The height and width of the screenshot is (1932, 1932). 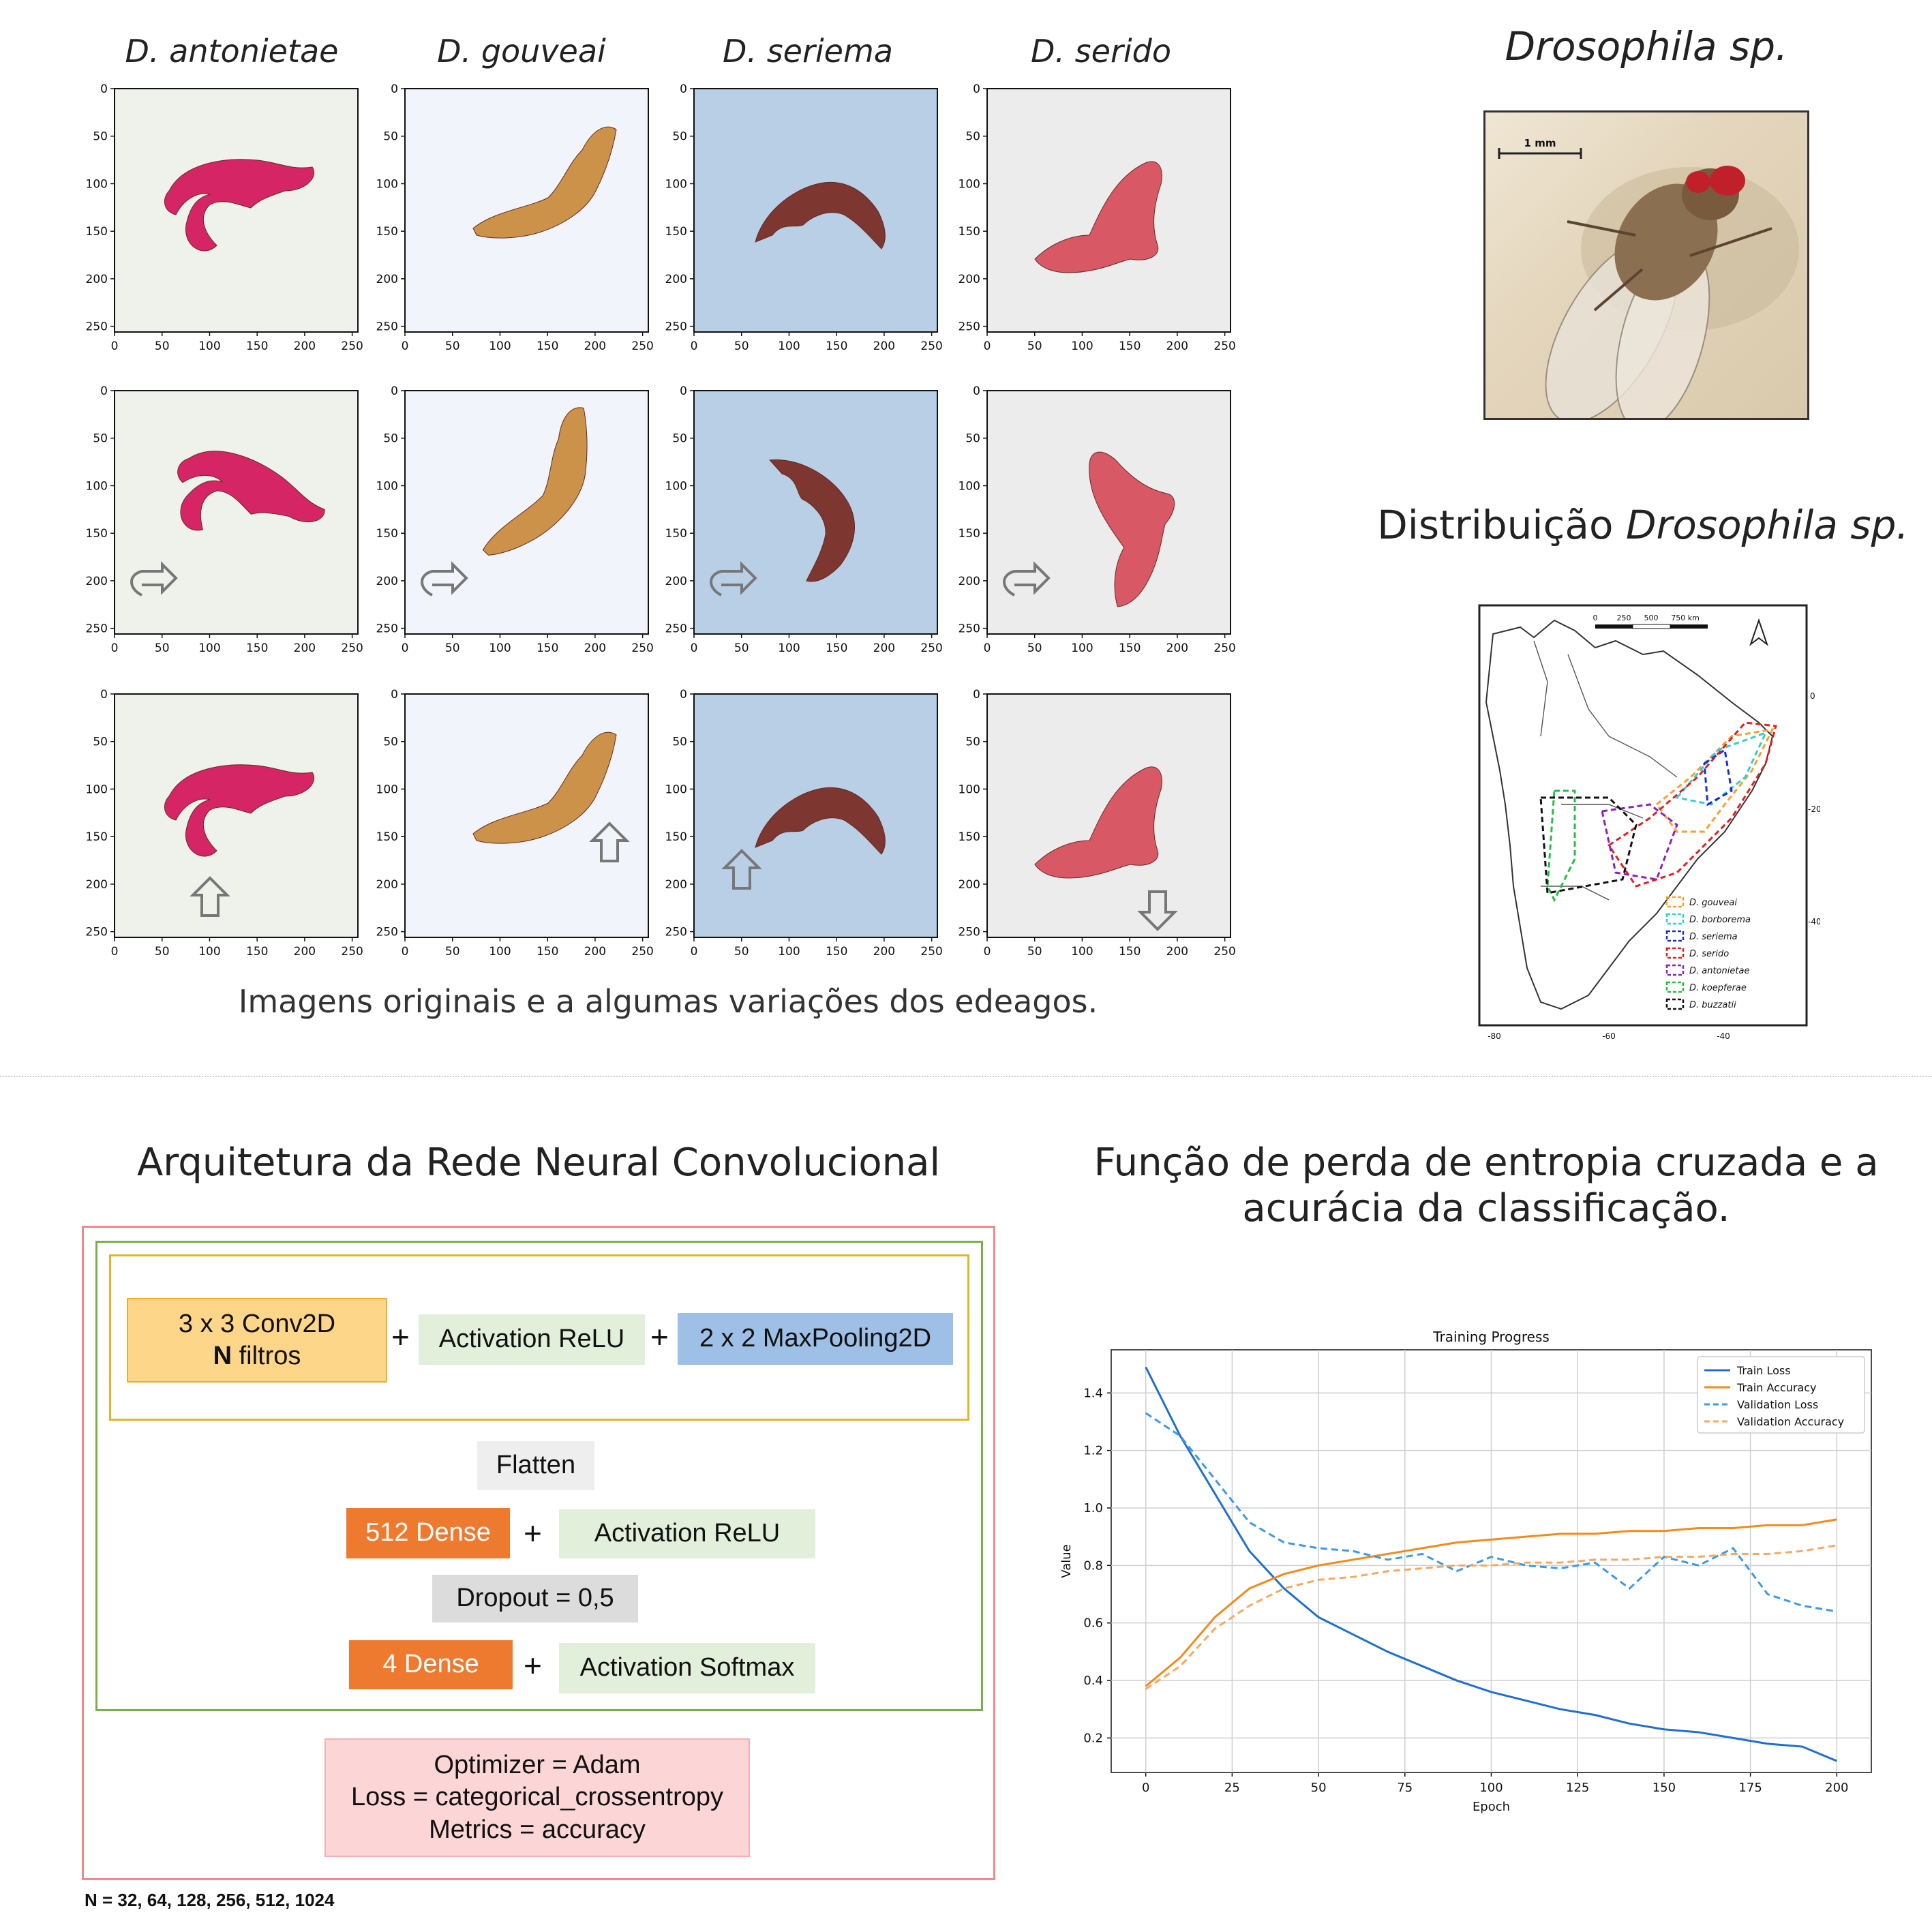 I want to click on x-tick-label: 200, so click(x=1837, y=1788).